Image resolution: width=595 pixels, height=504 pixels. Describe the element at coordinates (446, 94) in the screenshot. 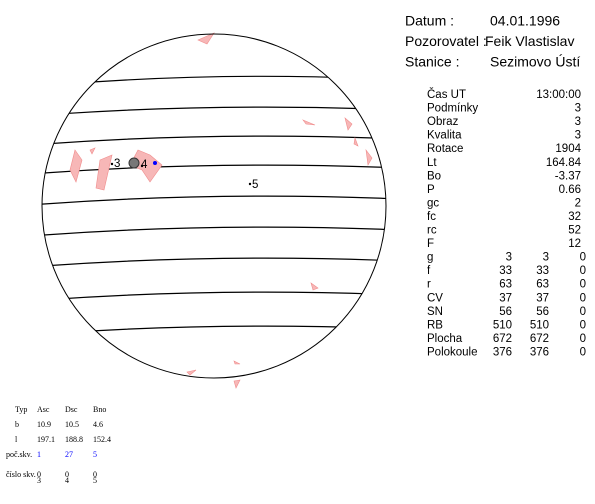

I see `param-label: Čas UT` at that location.